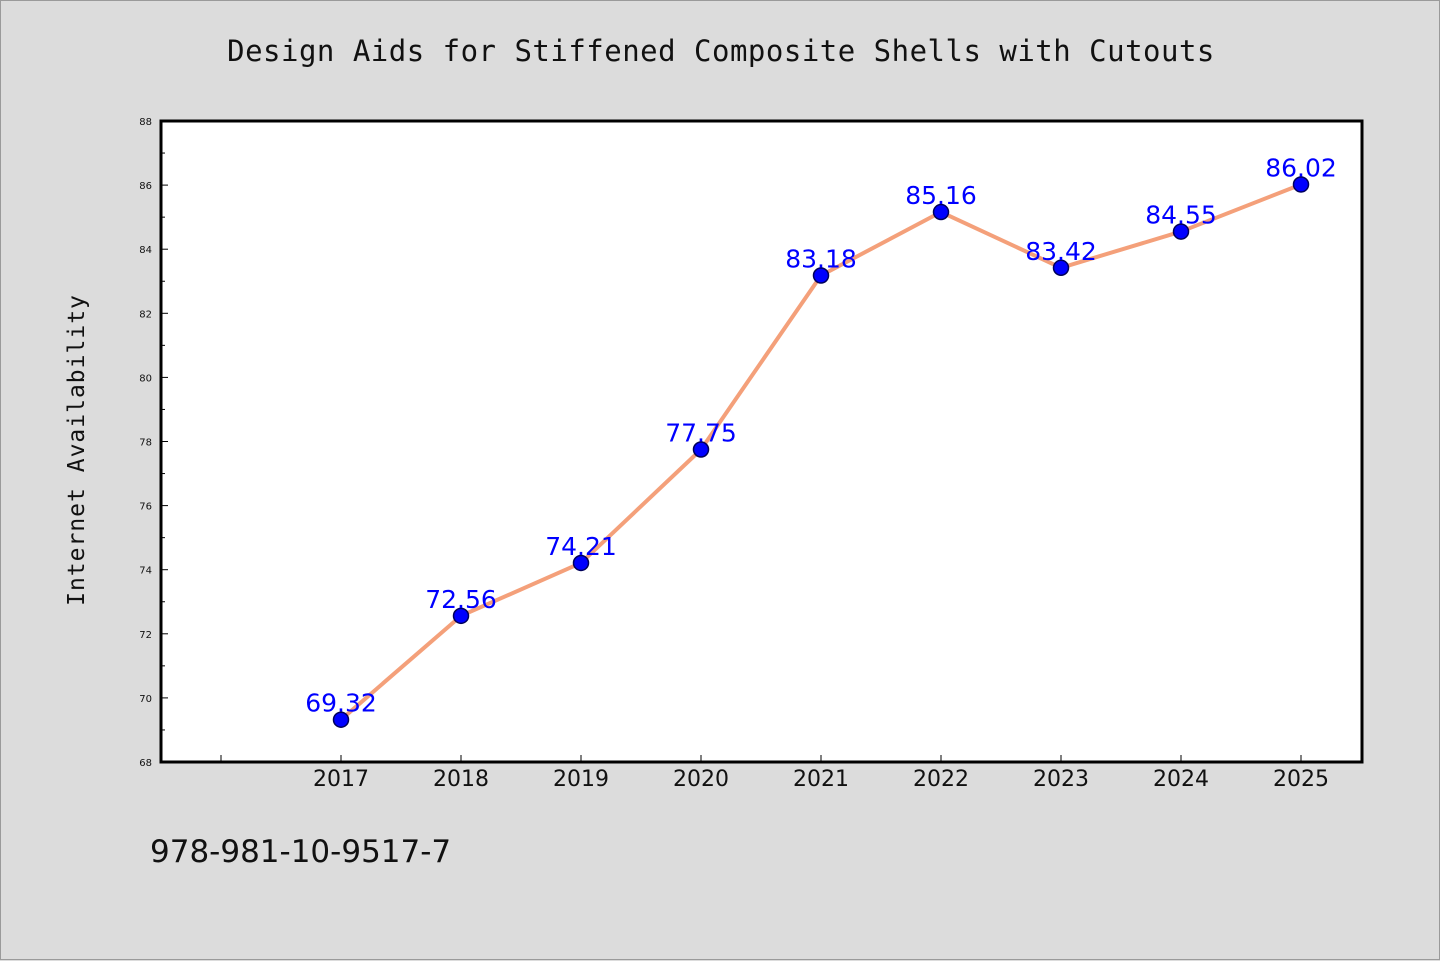 Image resolution: width=1440 pixels, height=961 pixels. What do you see at coordinates (1301, 167) in the screenshot?
I see `data-label: 86.02` at bounding box center [1301, 167].